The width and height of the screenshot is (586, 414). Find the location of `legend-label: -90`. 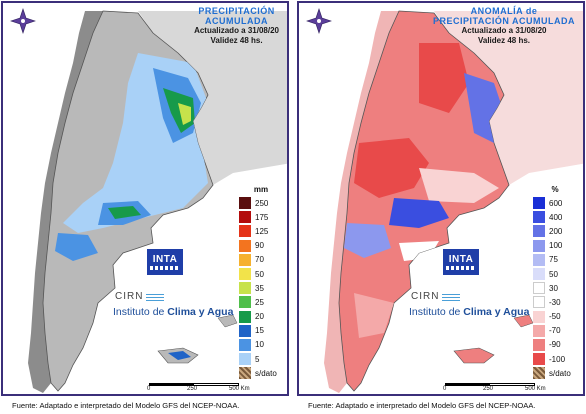

legend-label: -90 is located at coordinates (555, 345).